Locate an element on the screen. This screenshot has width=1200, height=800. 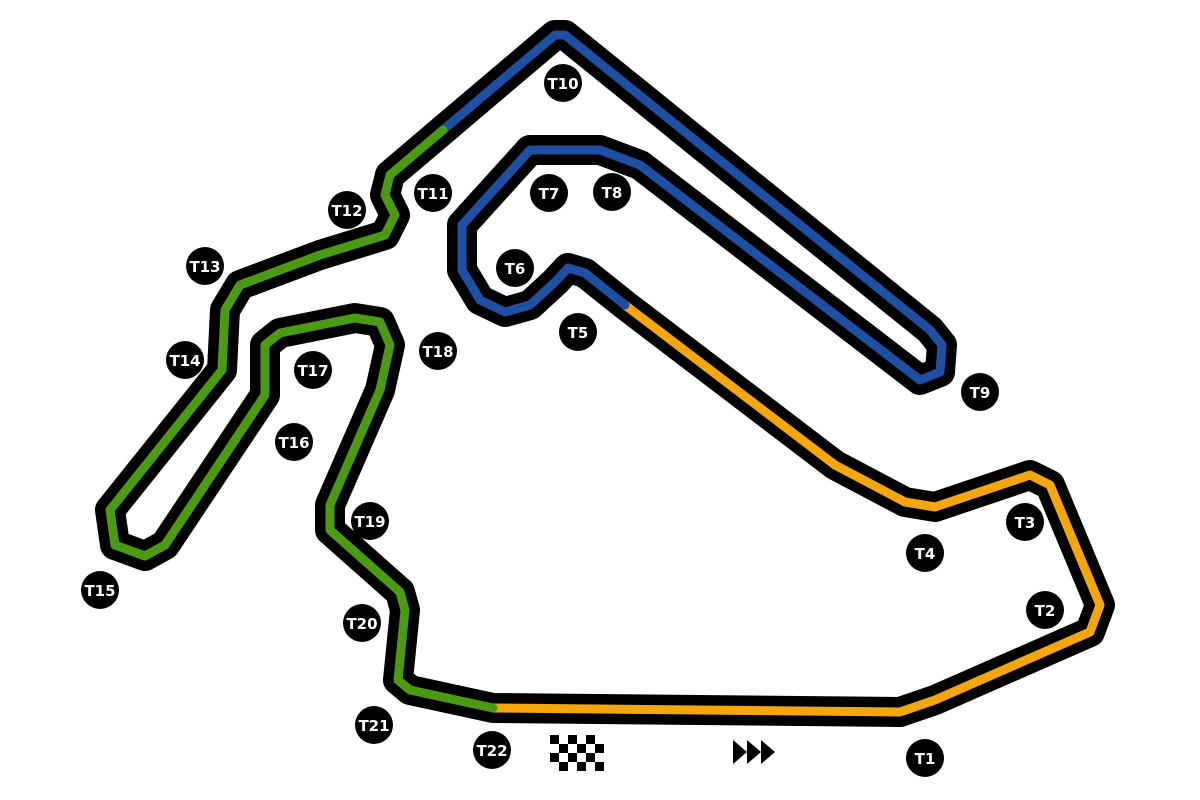
turn-label: T1 is located at coordinates (925, 759).